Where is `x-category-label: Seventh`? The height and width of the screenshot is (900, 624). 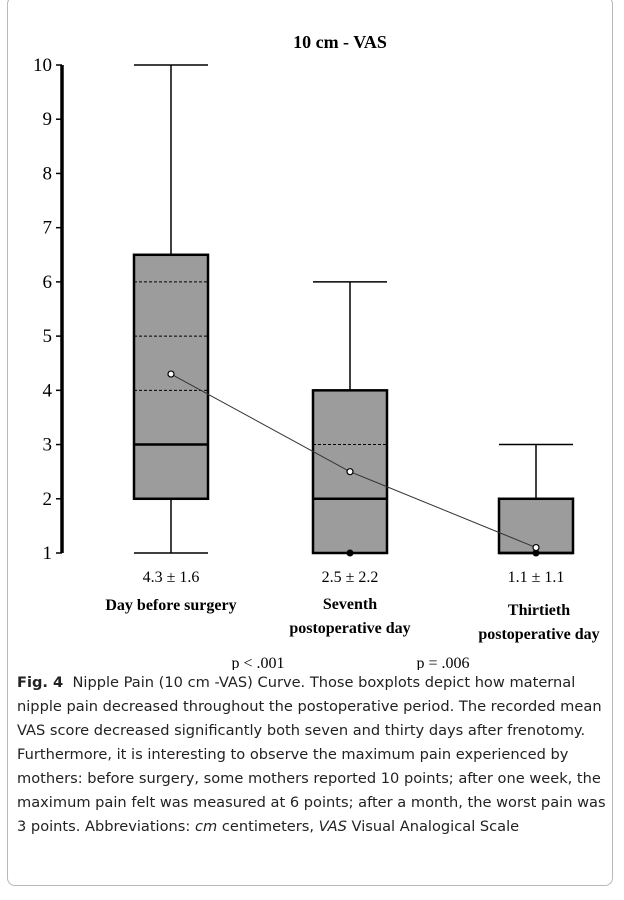
x-category-label: Seventh is located at coordinates (350, 604).